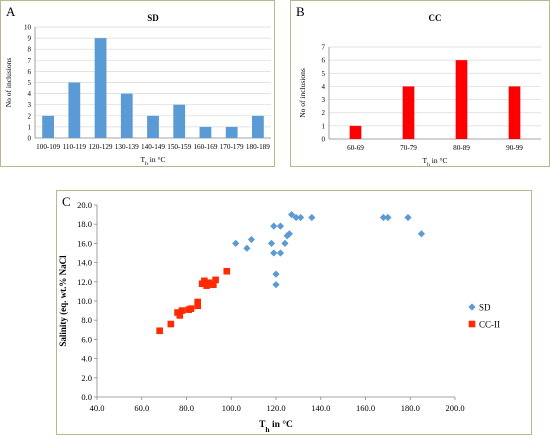 The width and height of the screenshot is (550, 439). What do you see at coordinates (324, 48) in the screenshot?
I see `cc-y-tick-label: 7` at bounding box center [324, 48].